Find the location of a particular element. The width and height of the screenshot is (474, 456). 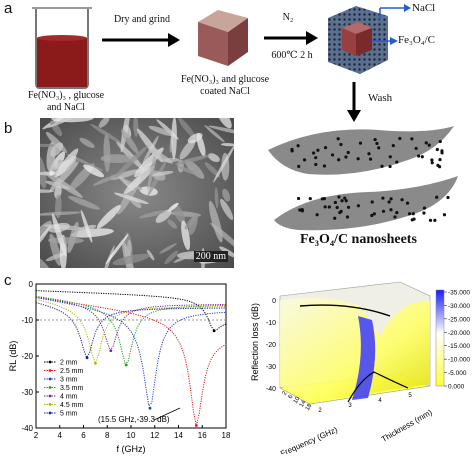

step2-condition: 600℃ 2 h is located at coordinates (292, 55).